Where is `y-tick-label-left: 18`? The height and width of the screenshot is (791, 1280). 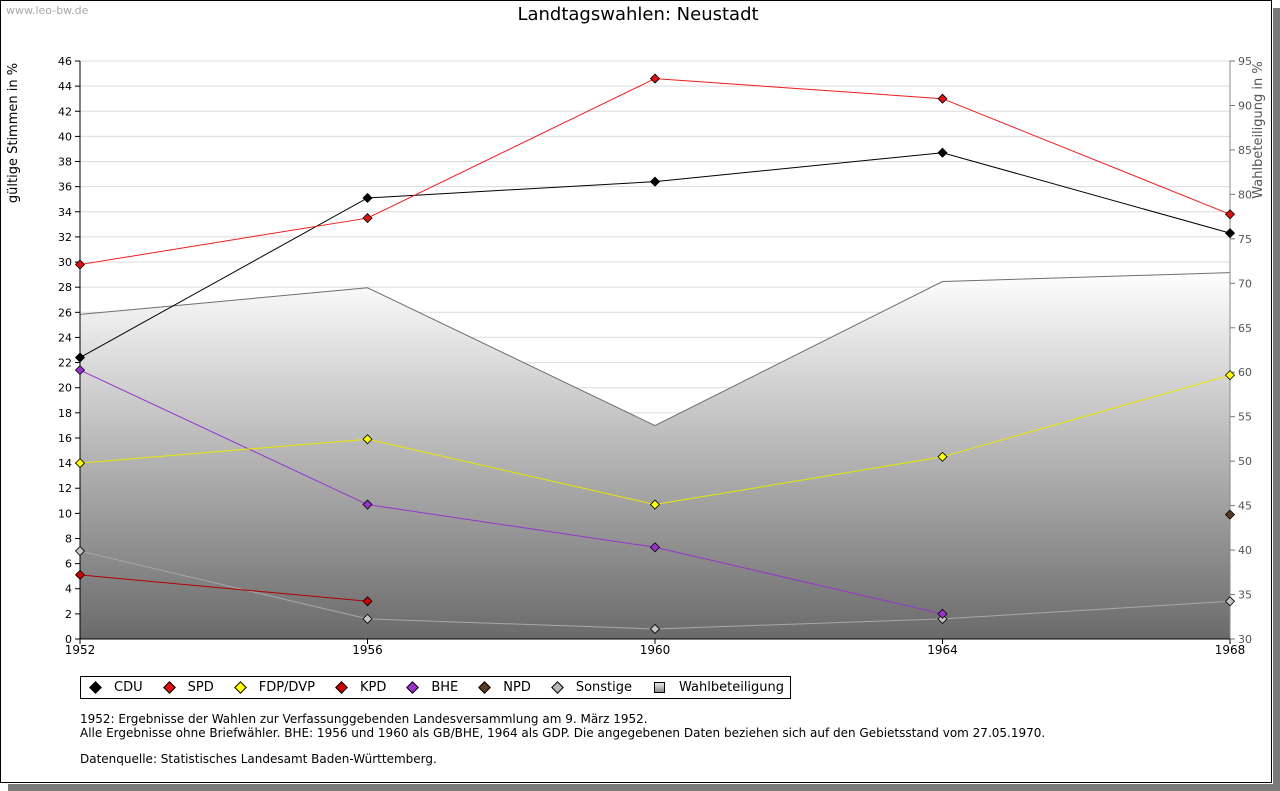 y-tick-label-left: 18 is located at coordinates (65, 413).